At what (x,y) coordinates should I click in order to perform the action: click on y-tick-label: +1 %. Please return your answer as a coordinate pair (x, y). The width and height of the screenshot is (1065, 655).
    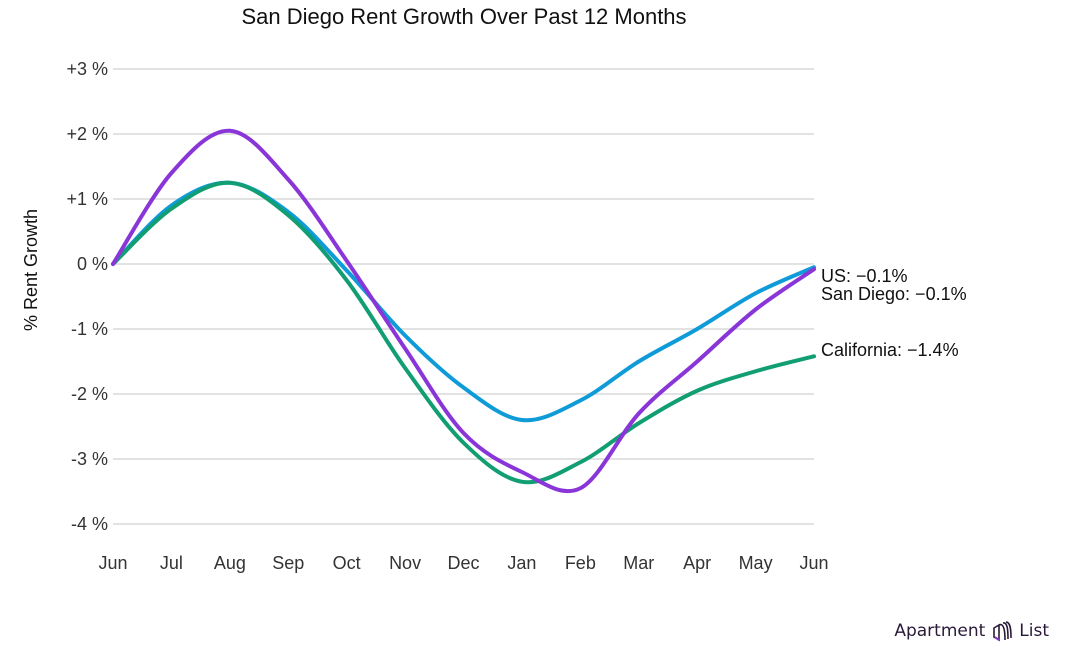
    Looking at the image, I should click on (87, 199).